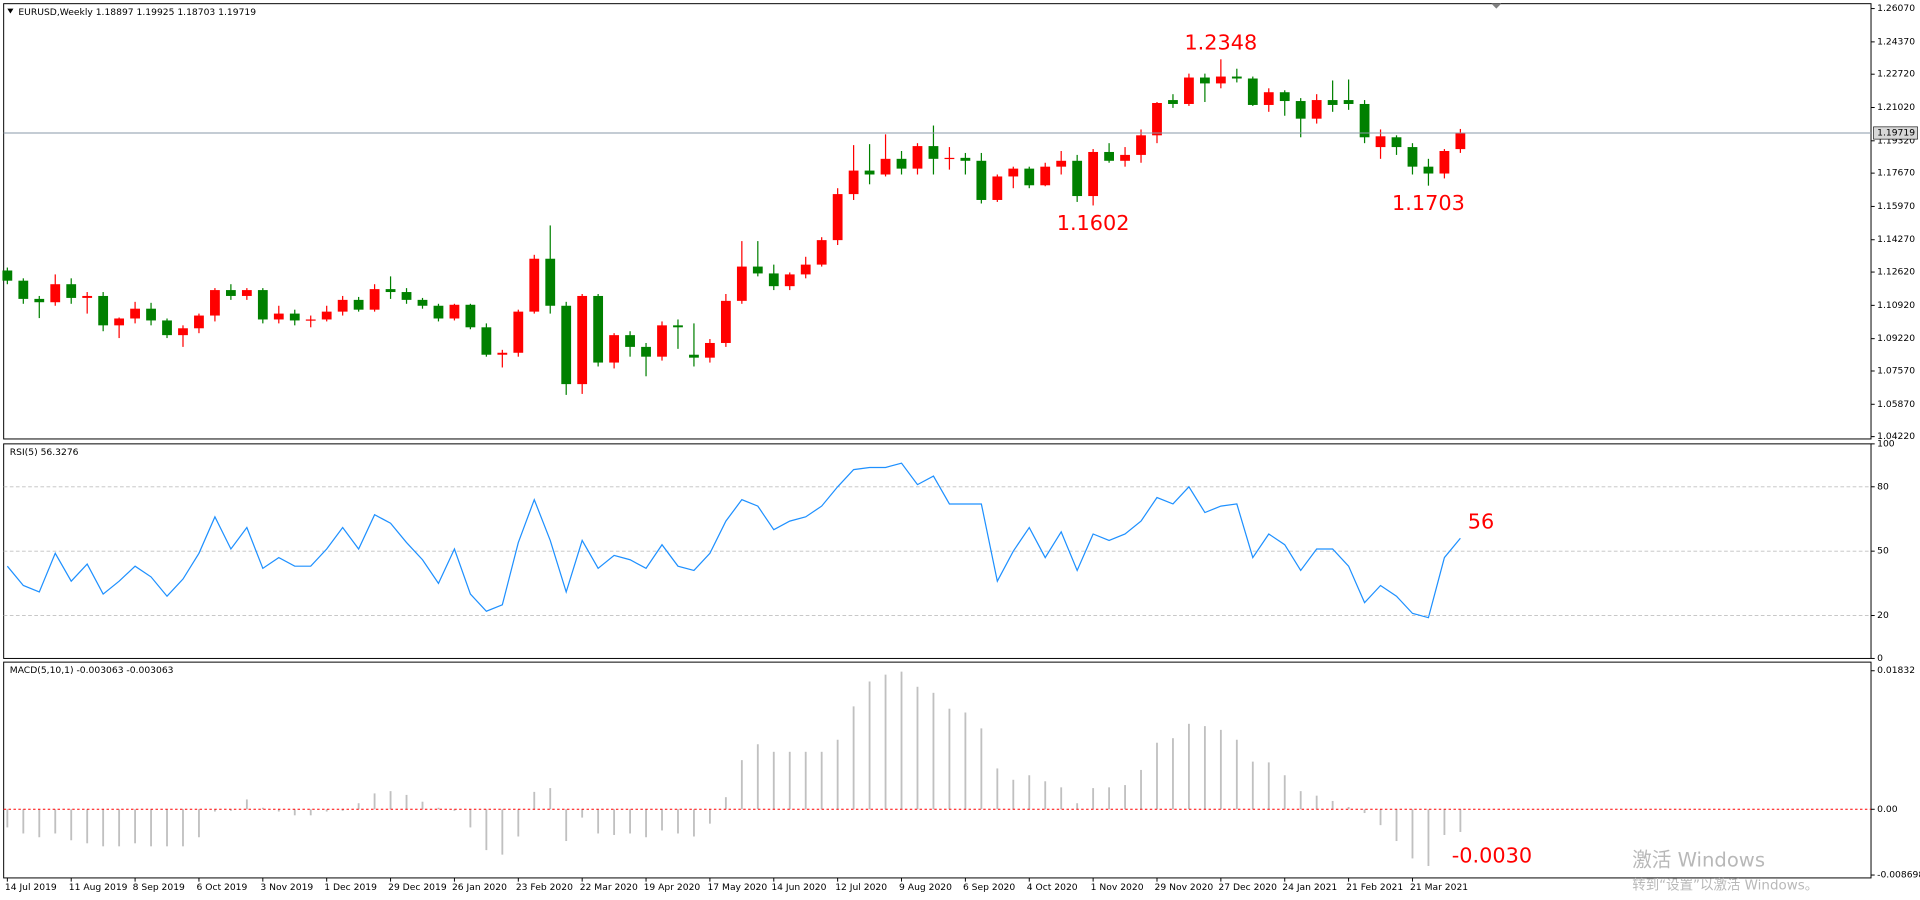 The width and height of the screenshot is (1920, 900). I want to click on x-tick-label: 6 Sep 2020, so click(989, 887).